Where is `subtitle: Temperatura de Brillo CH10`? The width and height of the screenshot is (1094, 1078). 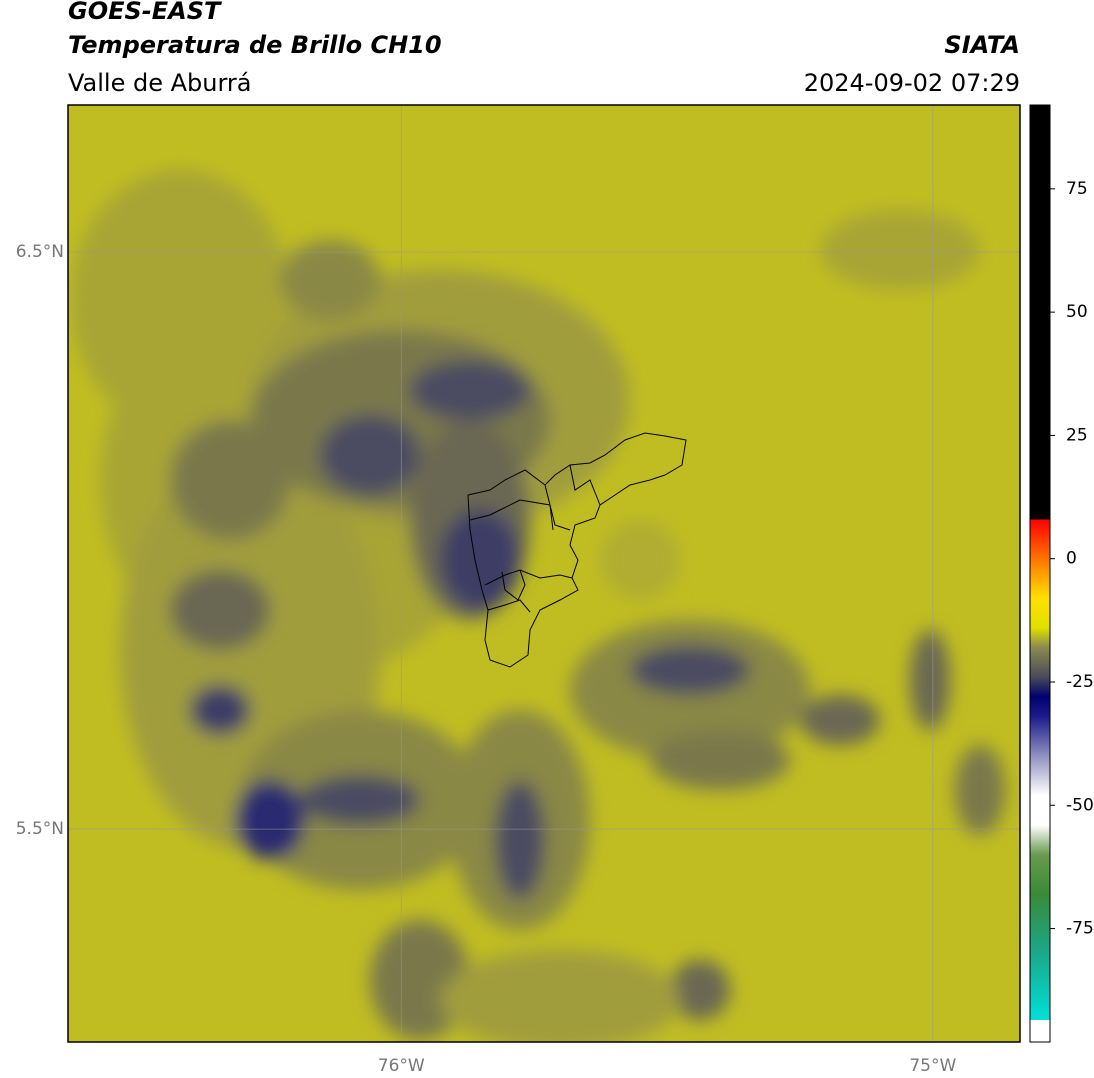
subtitle: Temperatura de Brillo CH10 is located at coordinates (255, 45).